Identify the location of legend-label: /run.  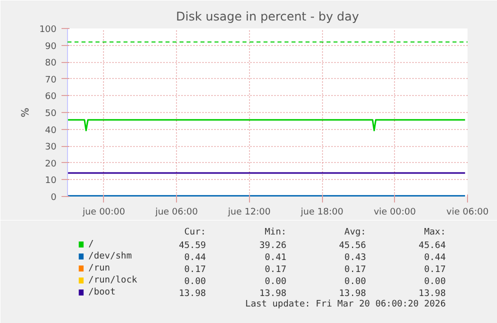
(99, 269).